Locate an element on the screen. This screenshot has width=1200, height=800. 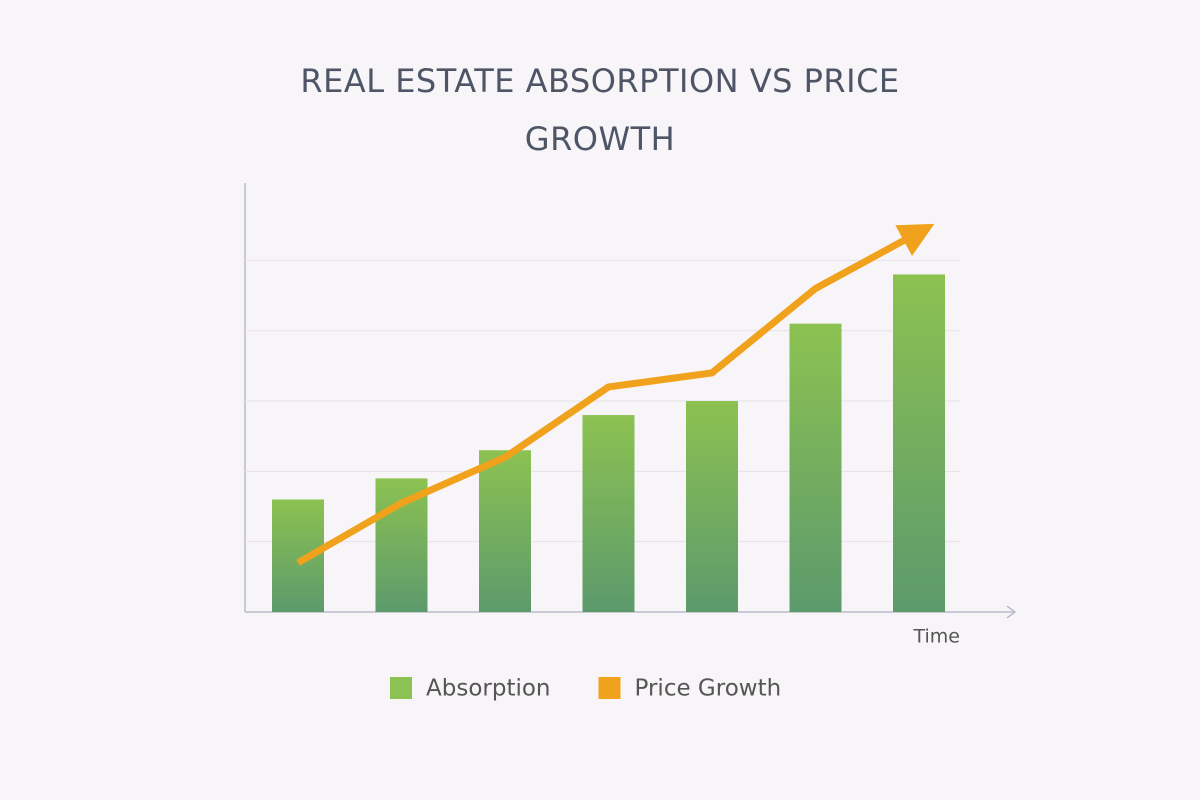
legend-label: Price Growth is located at coordinates (708, 689).